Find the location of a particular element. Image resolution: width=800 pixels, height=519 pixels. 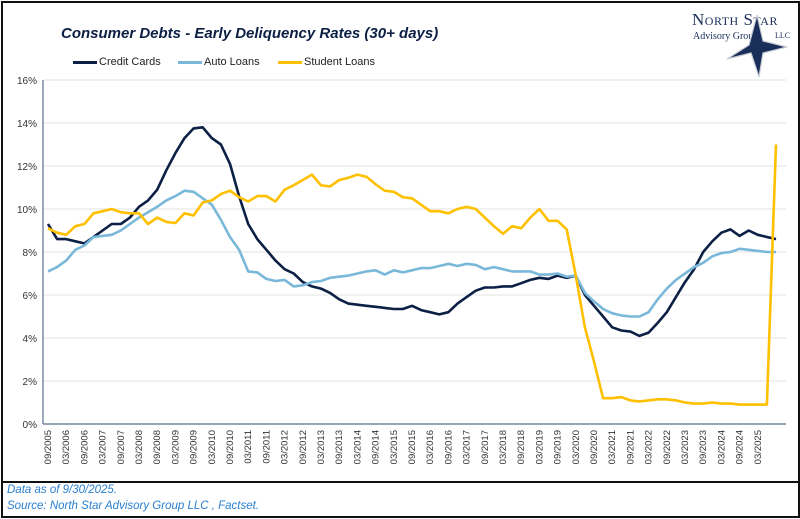

x-tick-label: 09/2023 is located at coordinates (703, 447).